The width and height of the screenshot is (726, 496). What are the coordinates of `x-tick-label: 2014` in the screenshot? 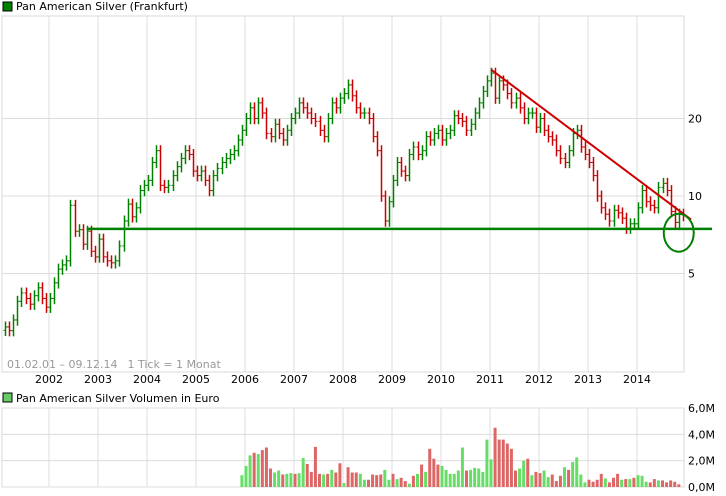 It's located at (637, 379).